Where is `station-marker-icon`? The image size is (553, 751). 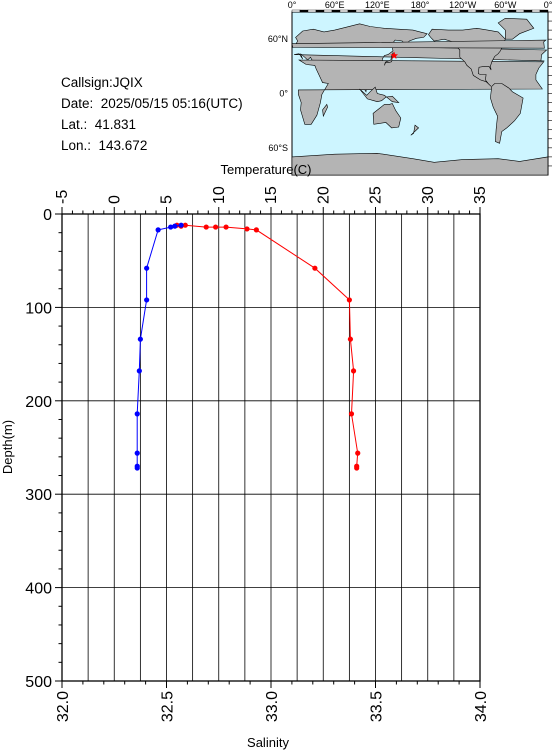
station-marker-icon is located at coordinates (394, 55).